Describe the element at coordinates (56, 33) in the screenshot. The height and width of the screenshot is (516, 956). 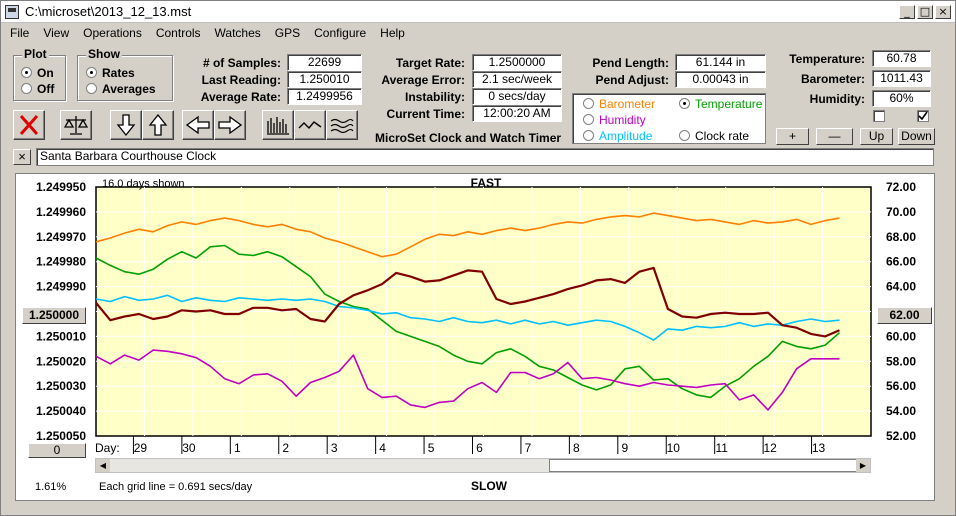
I see `menu-view: View` at that location.